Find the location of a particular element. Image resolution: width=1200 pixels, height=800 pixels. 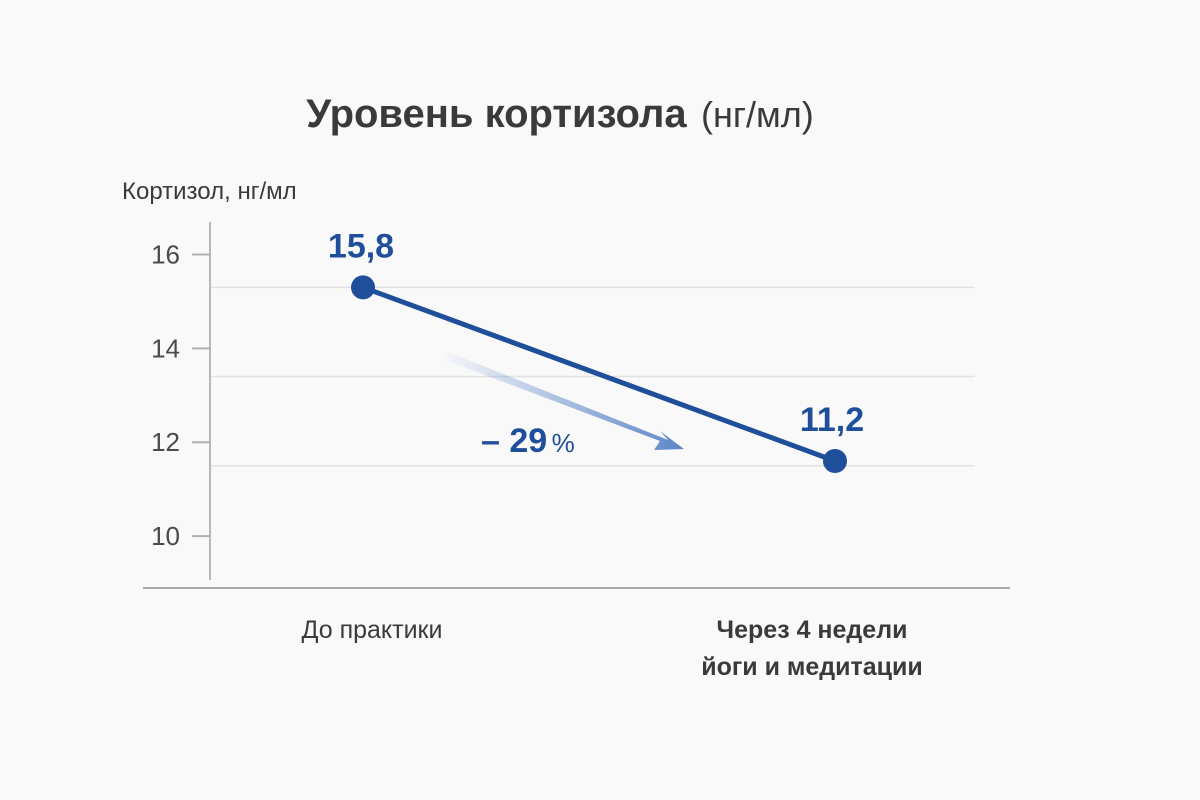

x-category-1: Через 4 недели is located at coordinates (812, 630).